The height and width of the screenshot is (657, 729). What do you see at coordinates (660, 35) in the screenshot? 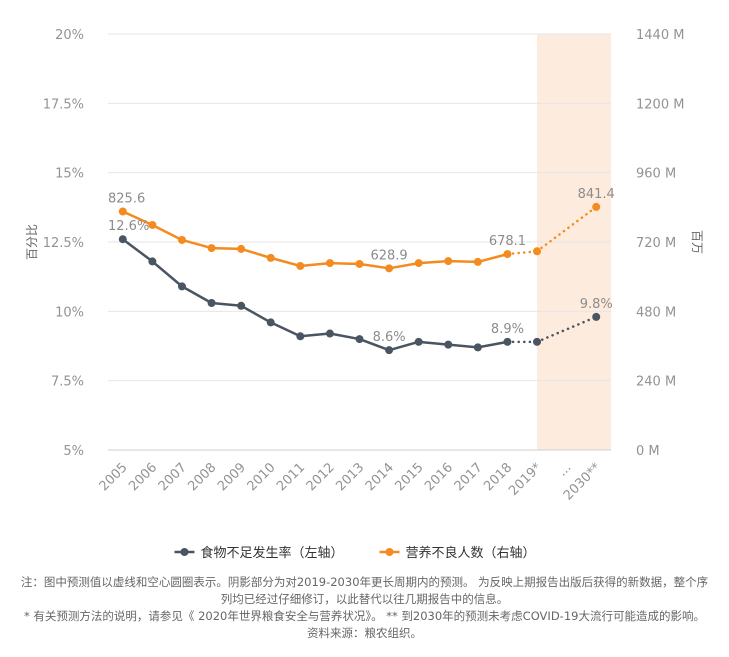
I see `y-right-tick-label: 1440 M` at bounding box center [660, 35].